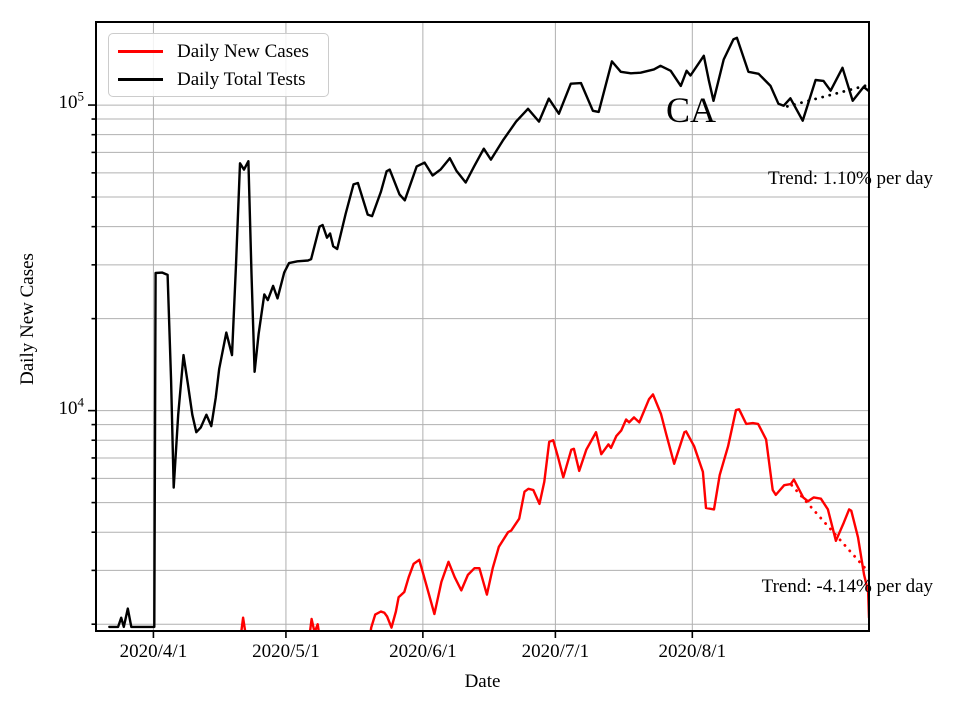  I want to click on legend-item-daily-new-cases: Daily New Cases, so click(218, 51).